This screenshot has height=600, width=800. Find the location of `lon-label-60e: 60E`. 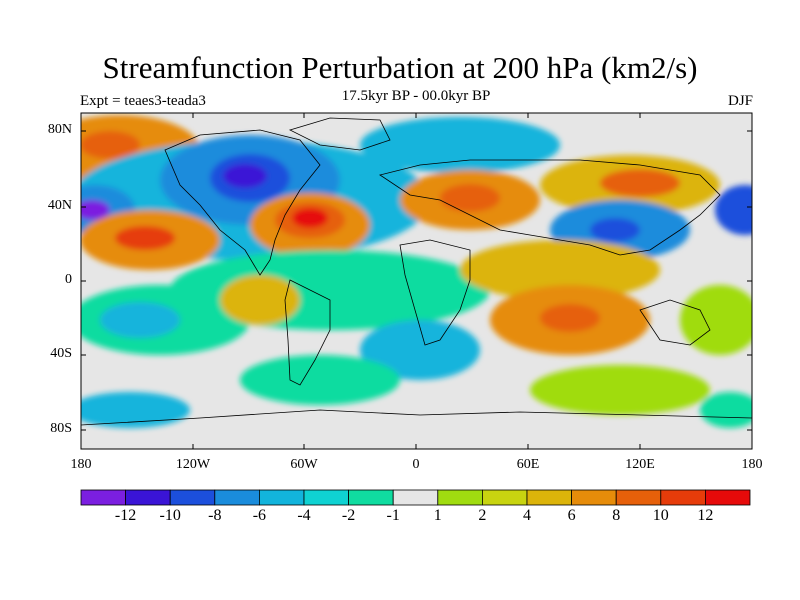

lon-label-60e: 60E is located at coordinates (528, 464).